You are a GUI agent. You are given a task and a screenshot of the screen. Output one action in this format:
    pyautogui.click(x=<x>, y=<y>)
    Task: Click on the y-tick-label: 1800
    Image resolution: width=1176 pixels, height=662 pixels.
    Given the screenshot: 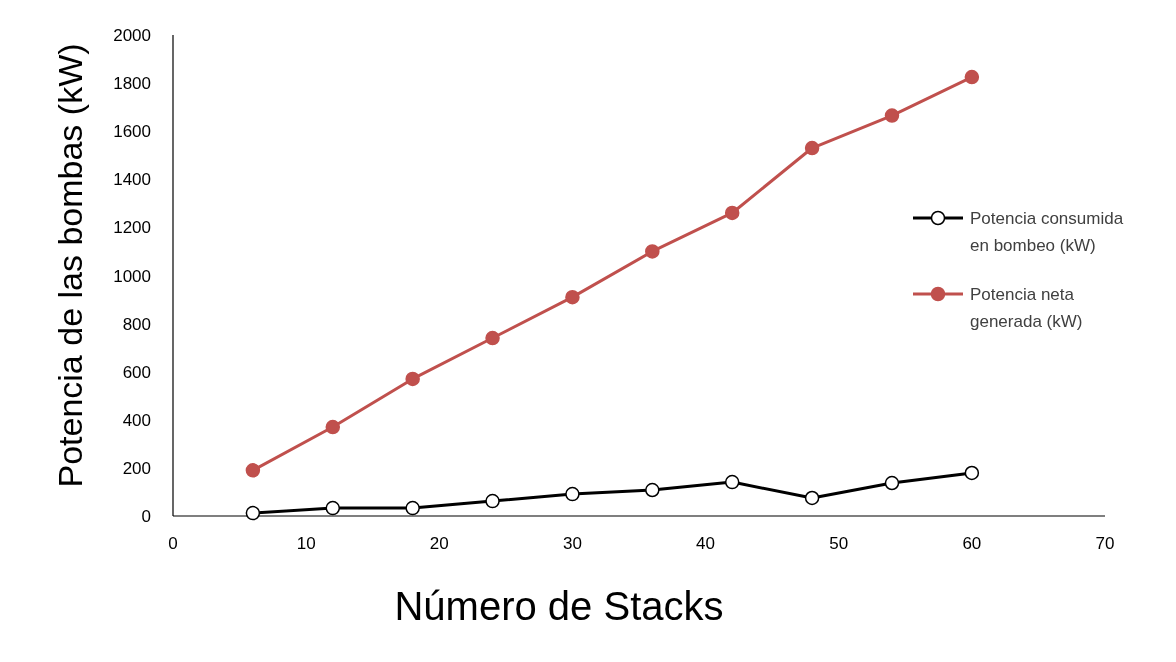 What is the action you would take?
    pyautogui.click(x=132, y=84)
    